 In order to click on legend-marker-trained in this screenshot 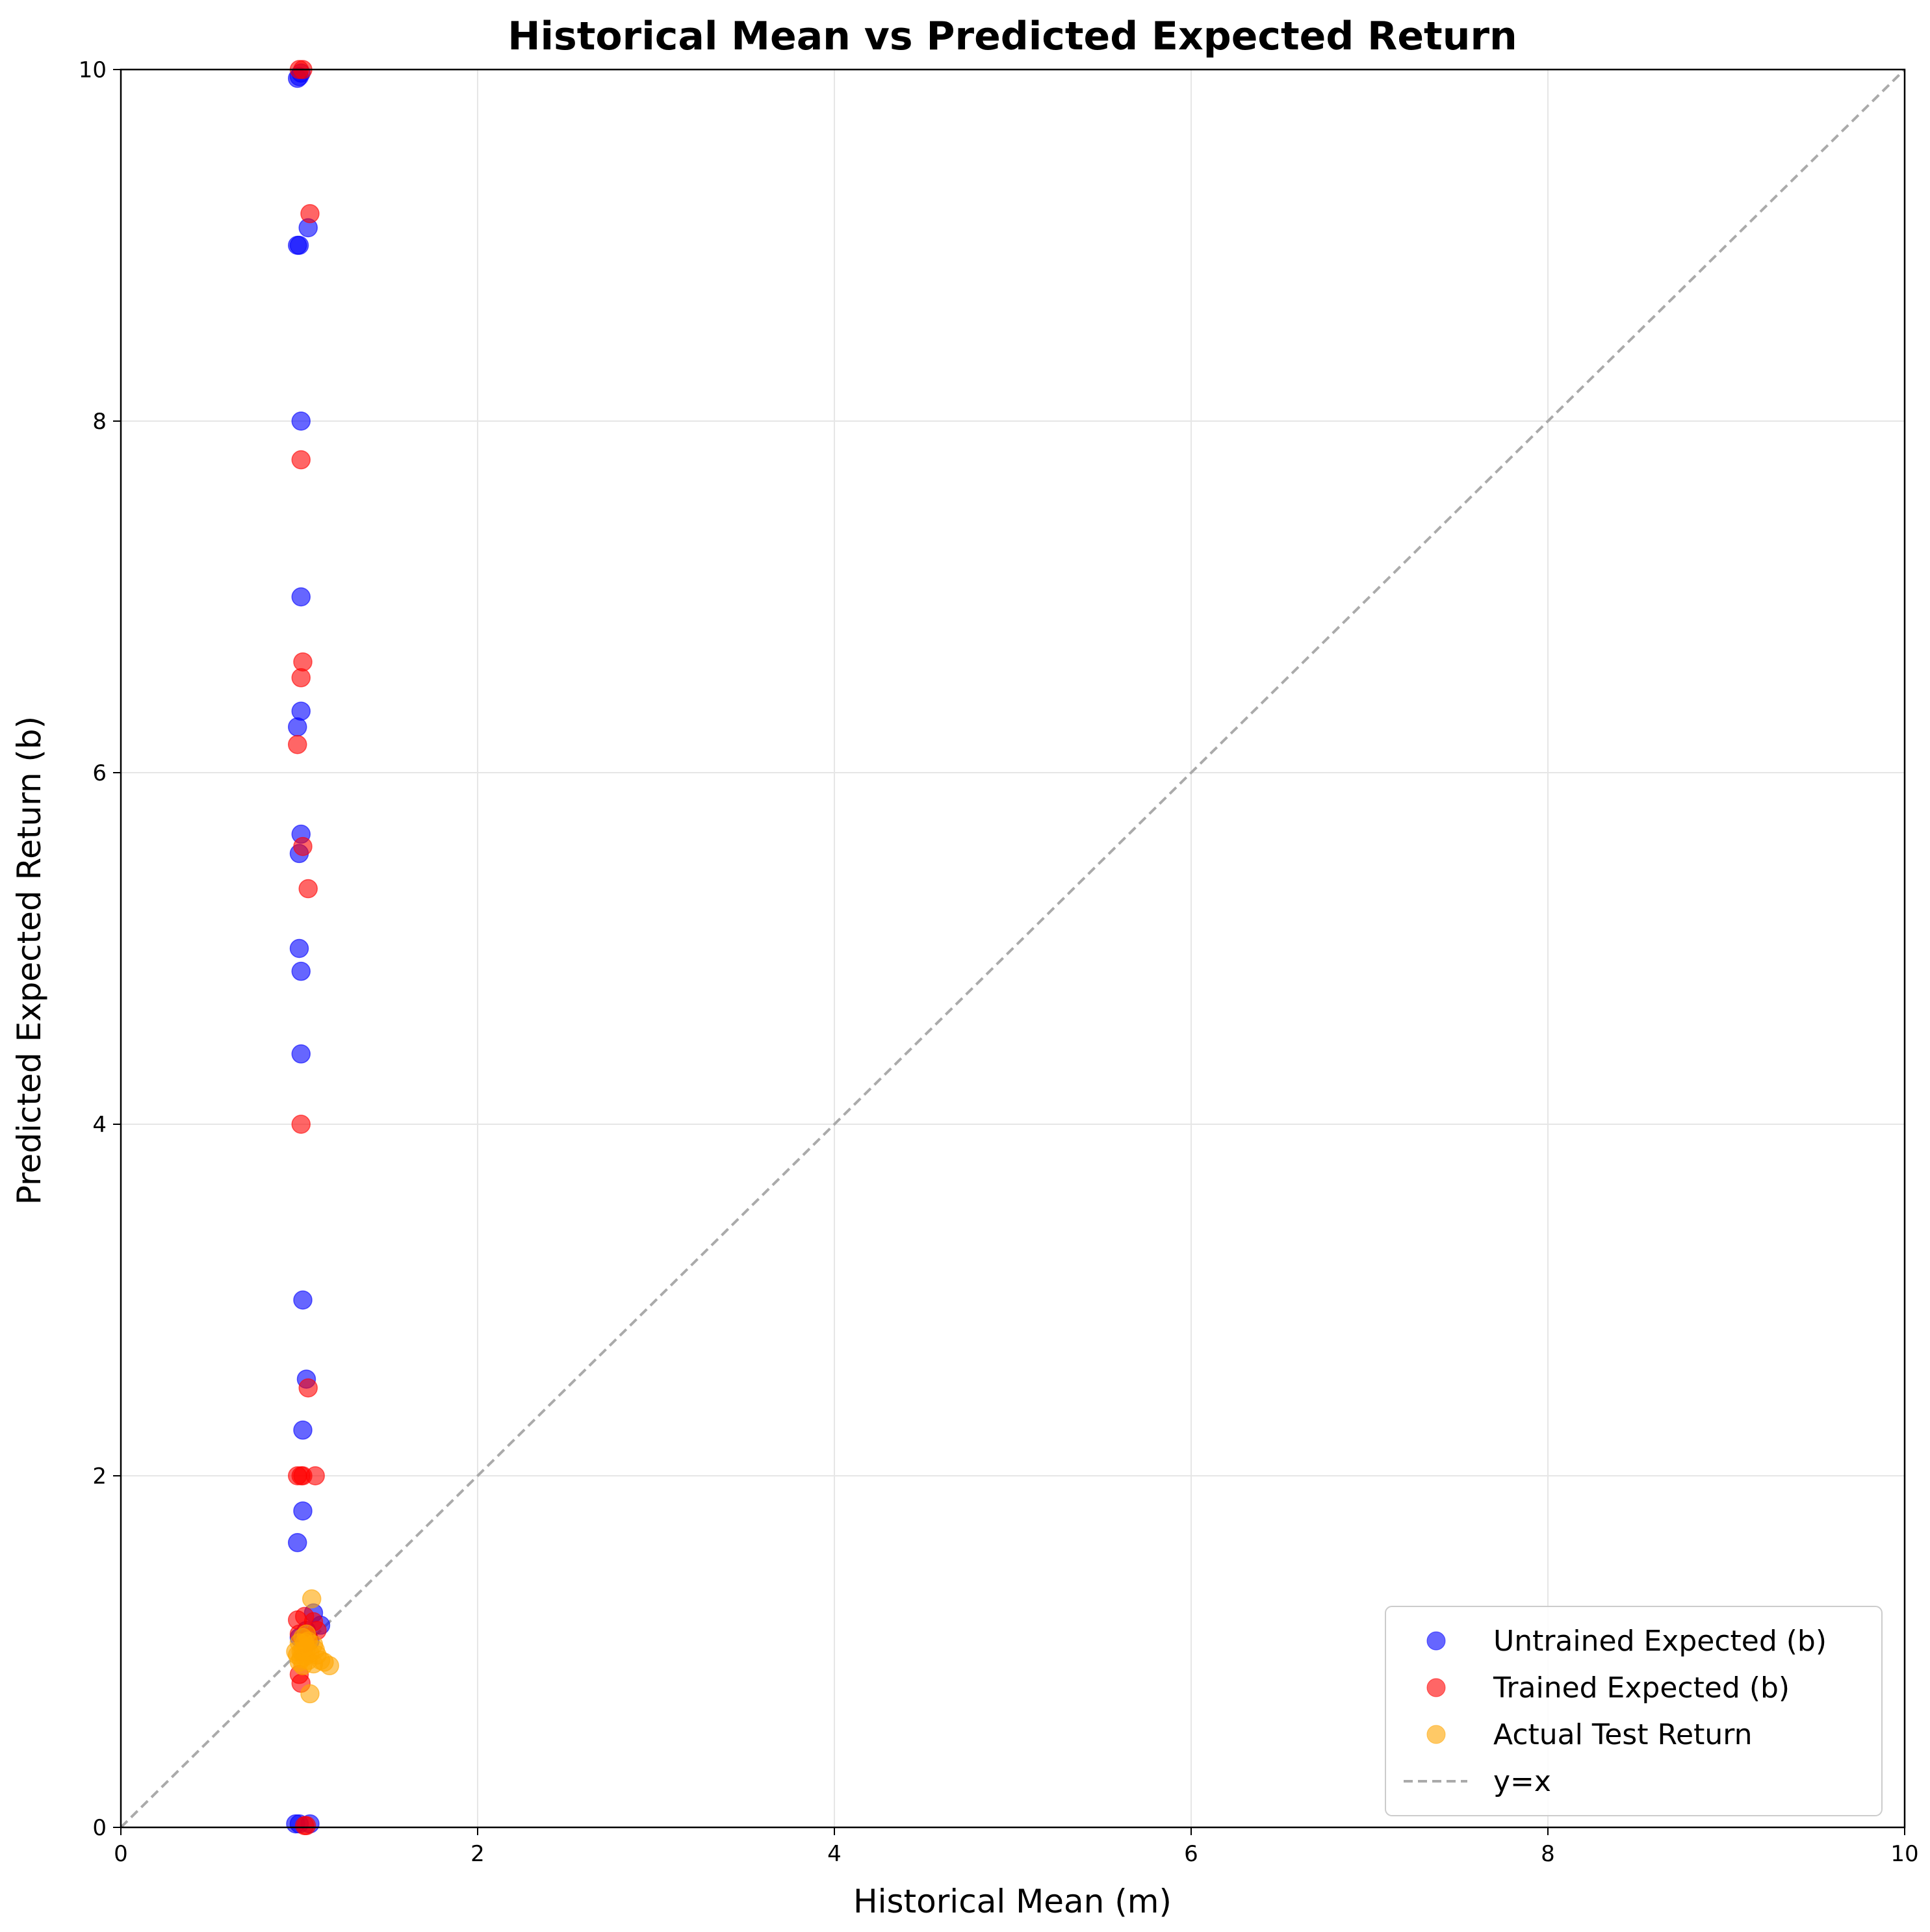, I will do `click(1436, 1687)`.